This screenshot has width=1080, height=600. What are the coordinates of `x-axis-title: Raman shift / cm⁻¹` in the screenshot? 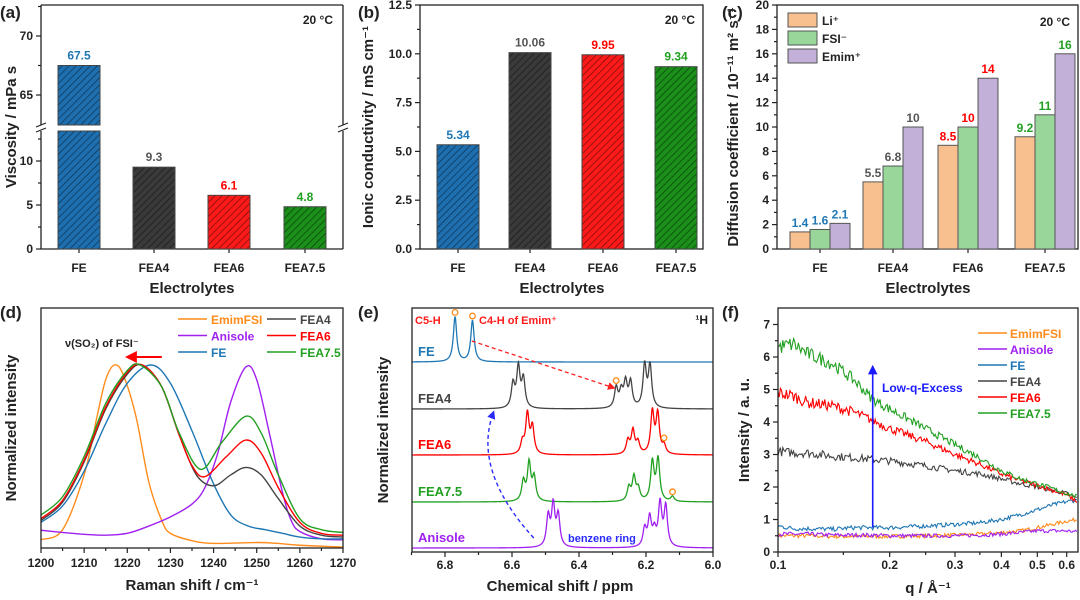 It's located at (192, 585).